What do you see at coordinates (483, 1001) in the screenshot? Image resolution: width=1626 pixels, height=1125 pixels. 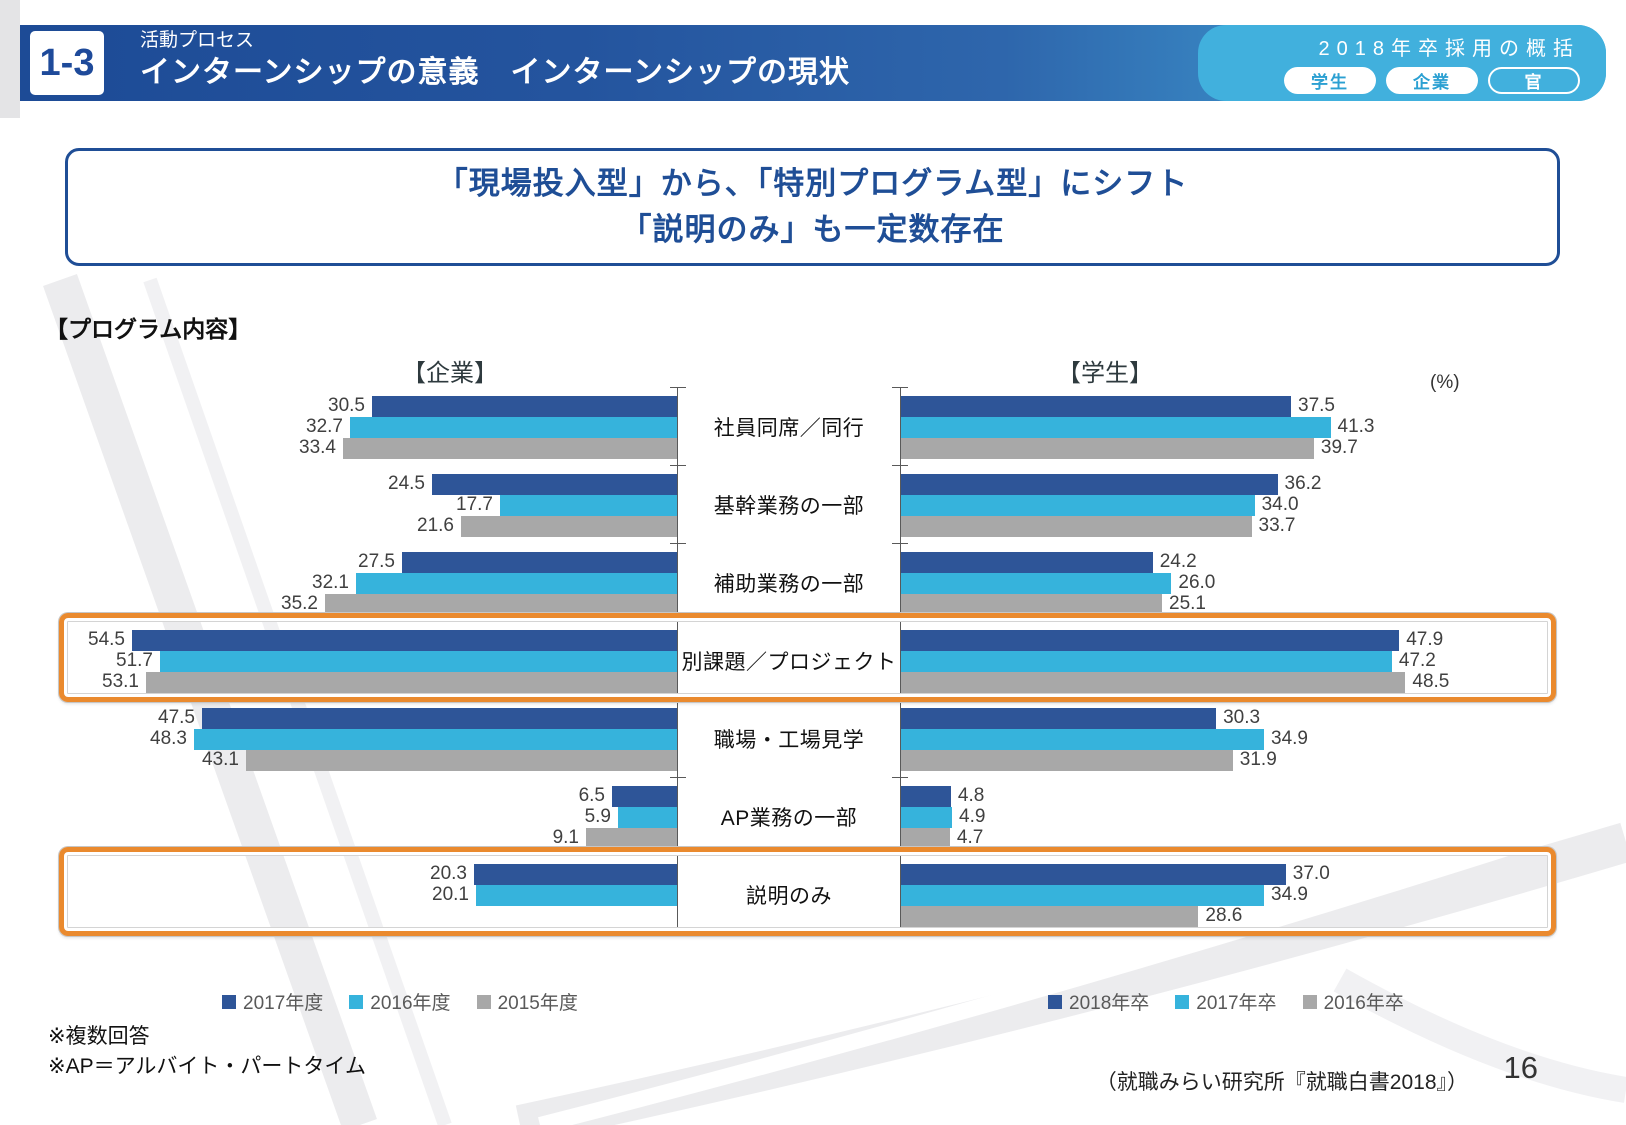 I see `legend-swatch-2015` at bounding box center [483, 1001].